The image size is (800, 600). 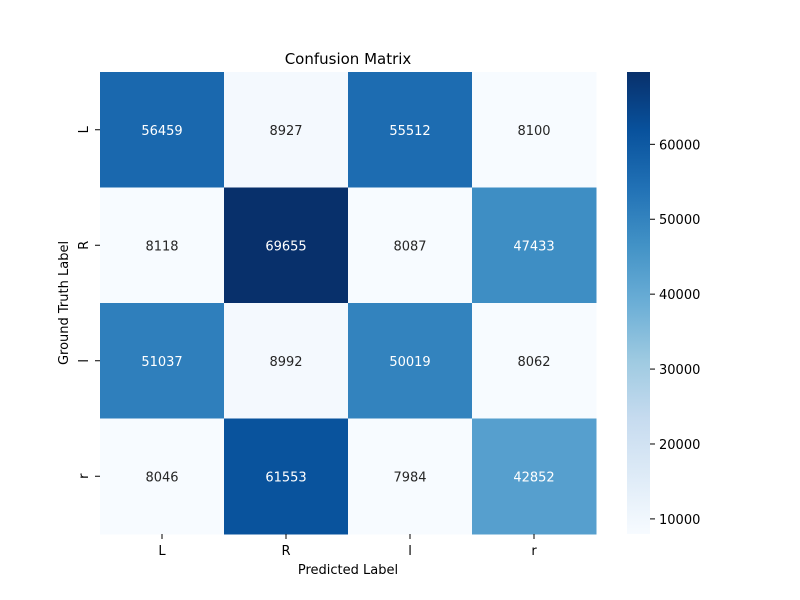 I want to click on chart-title: Confusion Matrix, so click(x=348, y=59).